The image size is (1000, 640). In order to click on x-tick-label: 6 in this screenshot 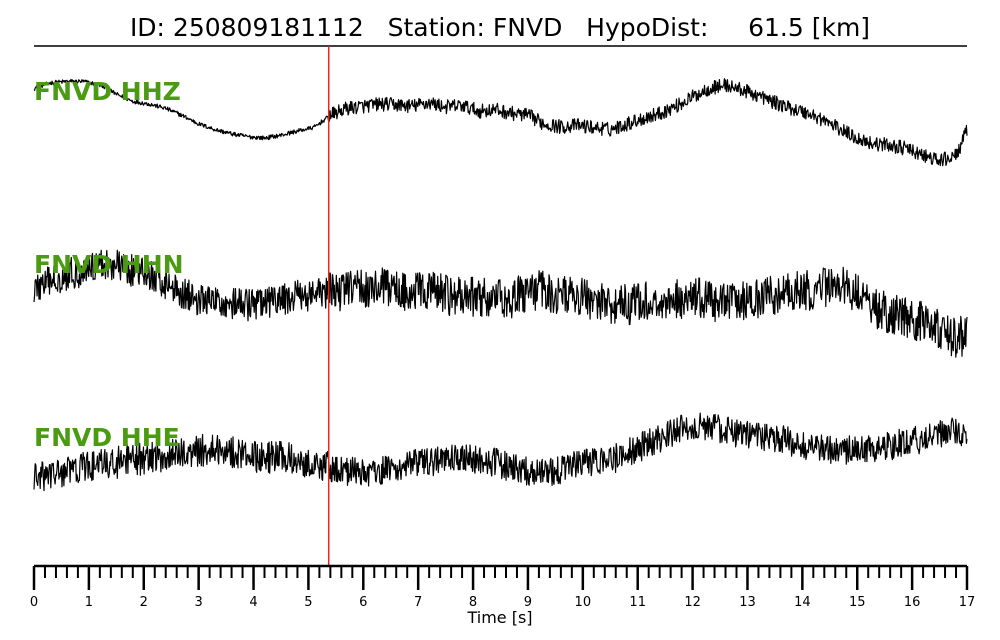, I will do `click(363, 602)`.